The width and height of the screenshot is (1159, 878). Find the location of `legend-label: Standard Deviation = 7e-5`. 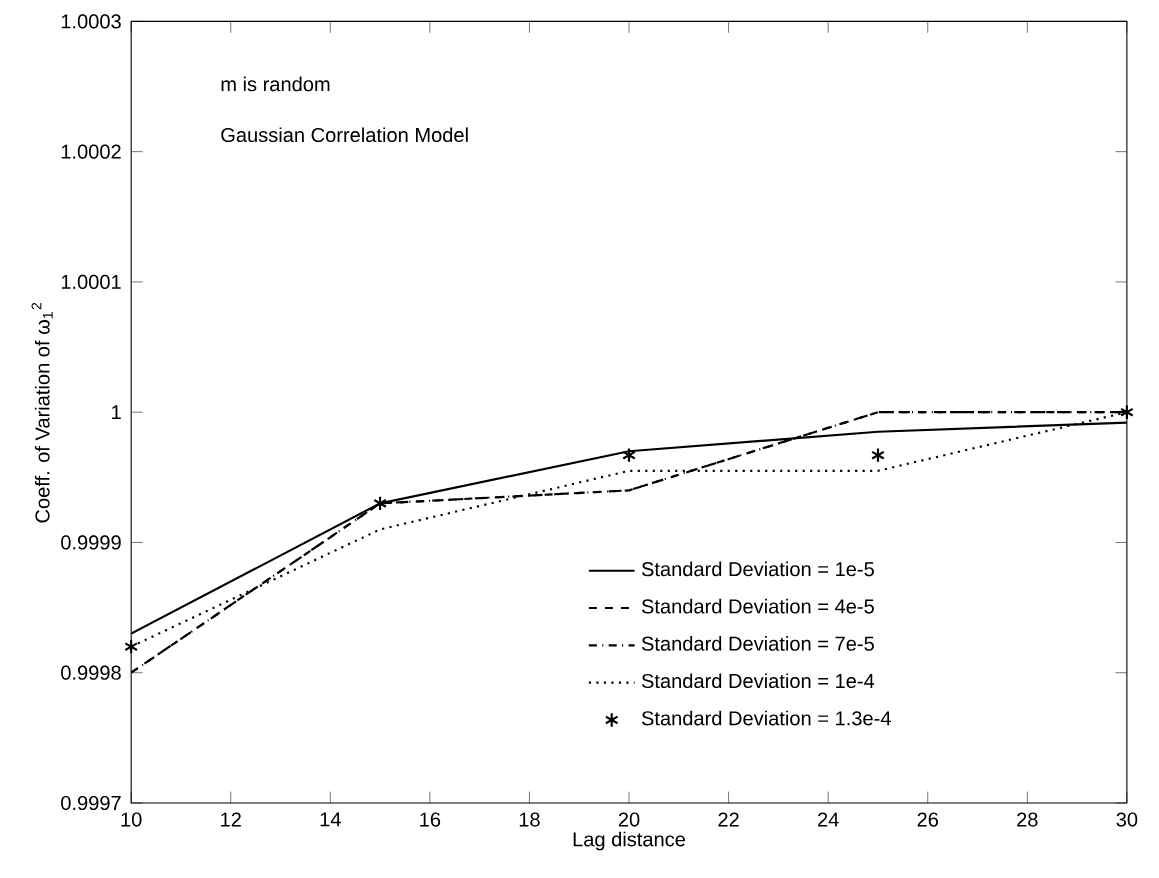

legend-label: Standard Deviation = 7e-5 is located at coordinates (757, 643).